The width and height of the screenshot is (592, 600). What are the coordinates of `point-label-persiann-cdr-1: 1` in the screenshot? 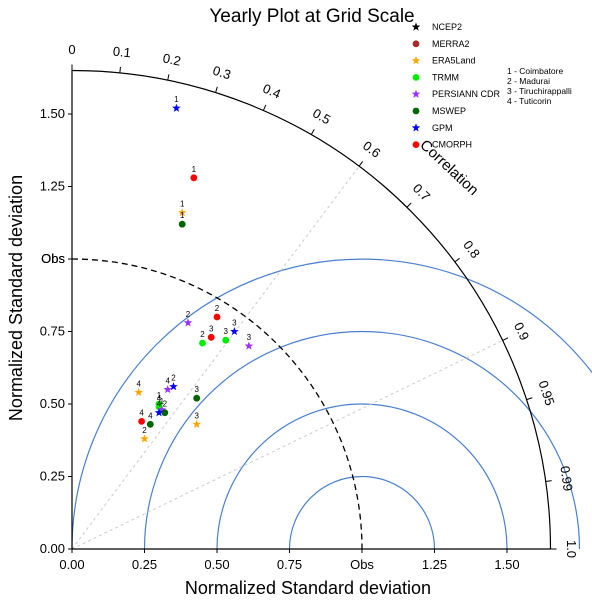 It's located at (162, 401).